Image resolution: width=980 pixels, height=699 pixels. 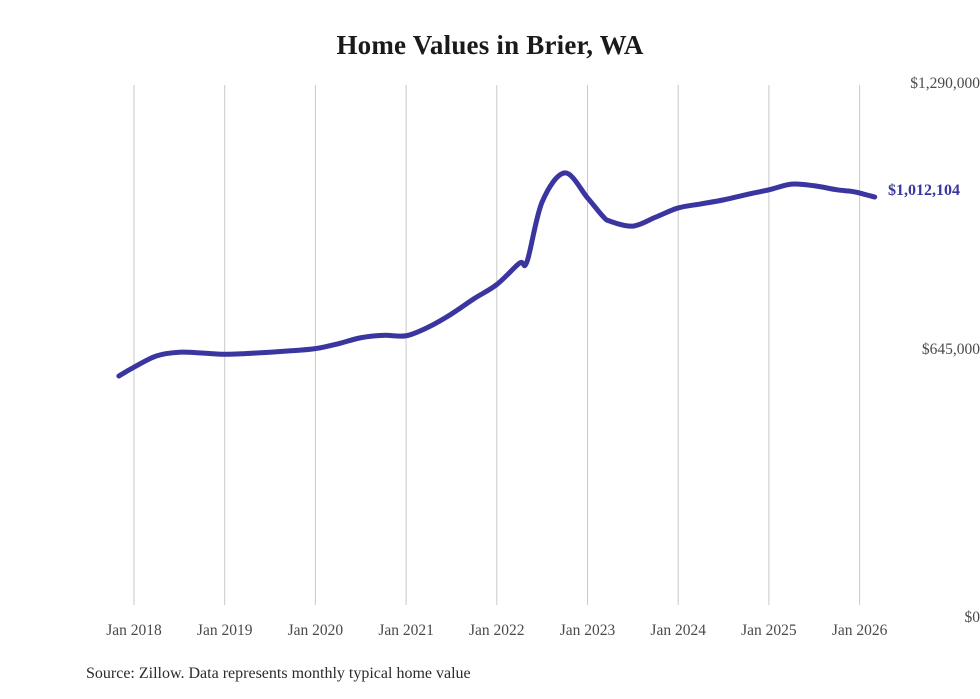 What do you see at coordinates (587, 630) in the screenshot?
I see `x-axis-tick-label: Jan 2023` at bounding box center [587, 630].